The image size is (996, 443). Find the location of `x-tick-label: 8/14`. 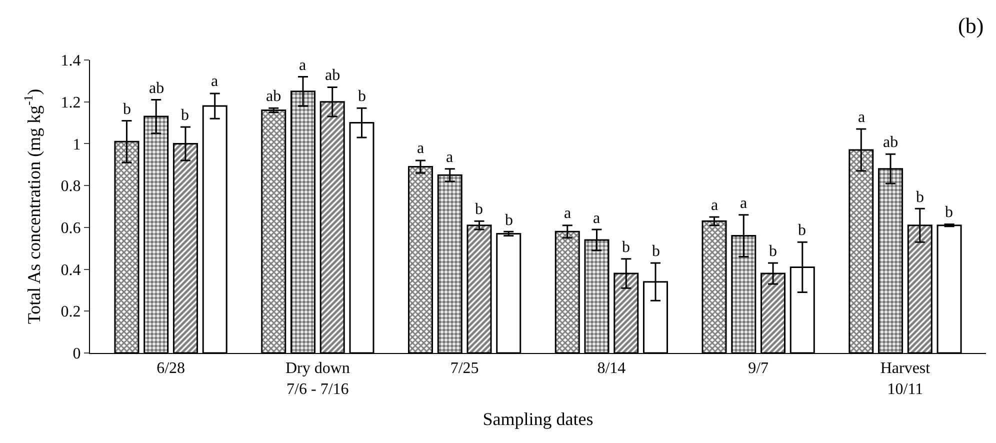

x-tick-label: 8/14 is located at coordinates (611, 369).